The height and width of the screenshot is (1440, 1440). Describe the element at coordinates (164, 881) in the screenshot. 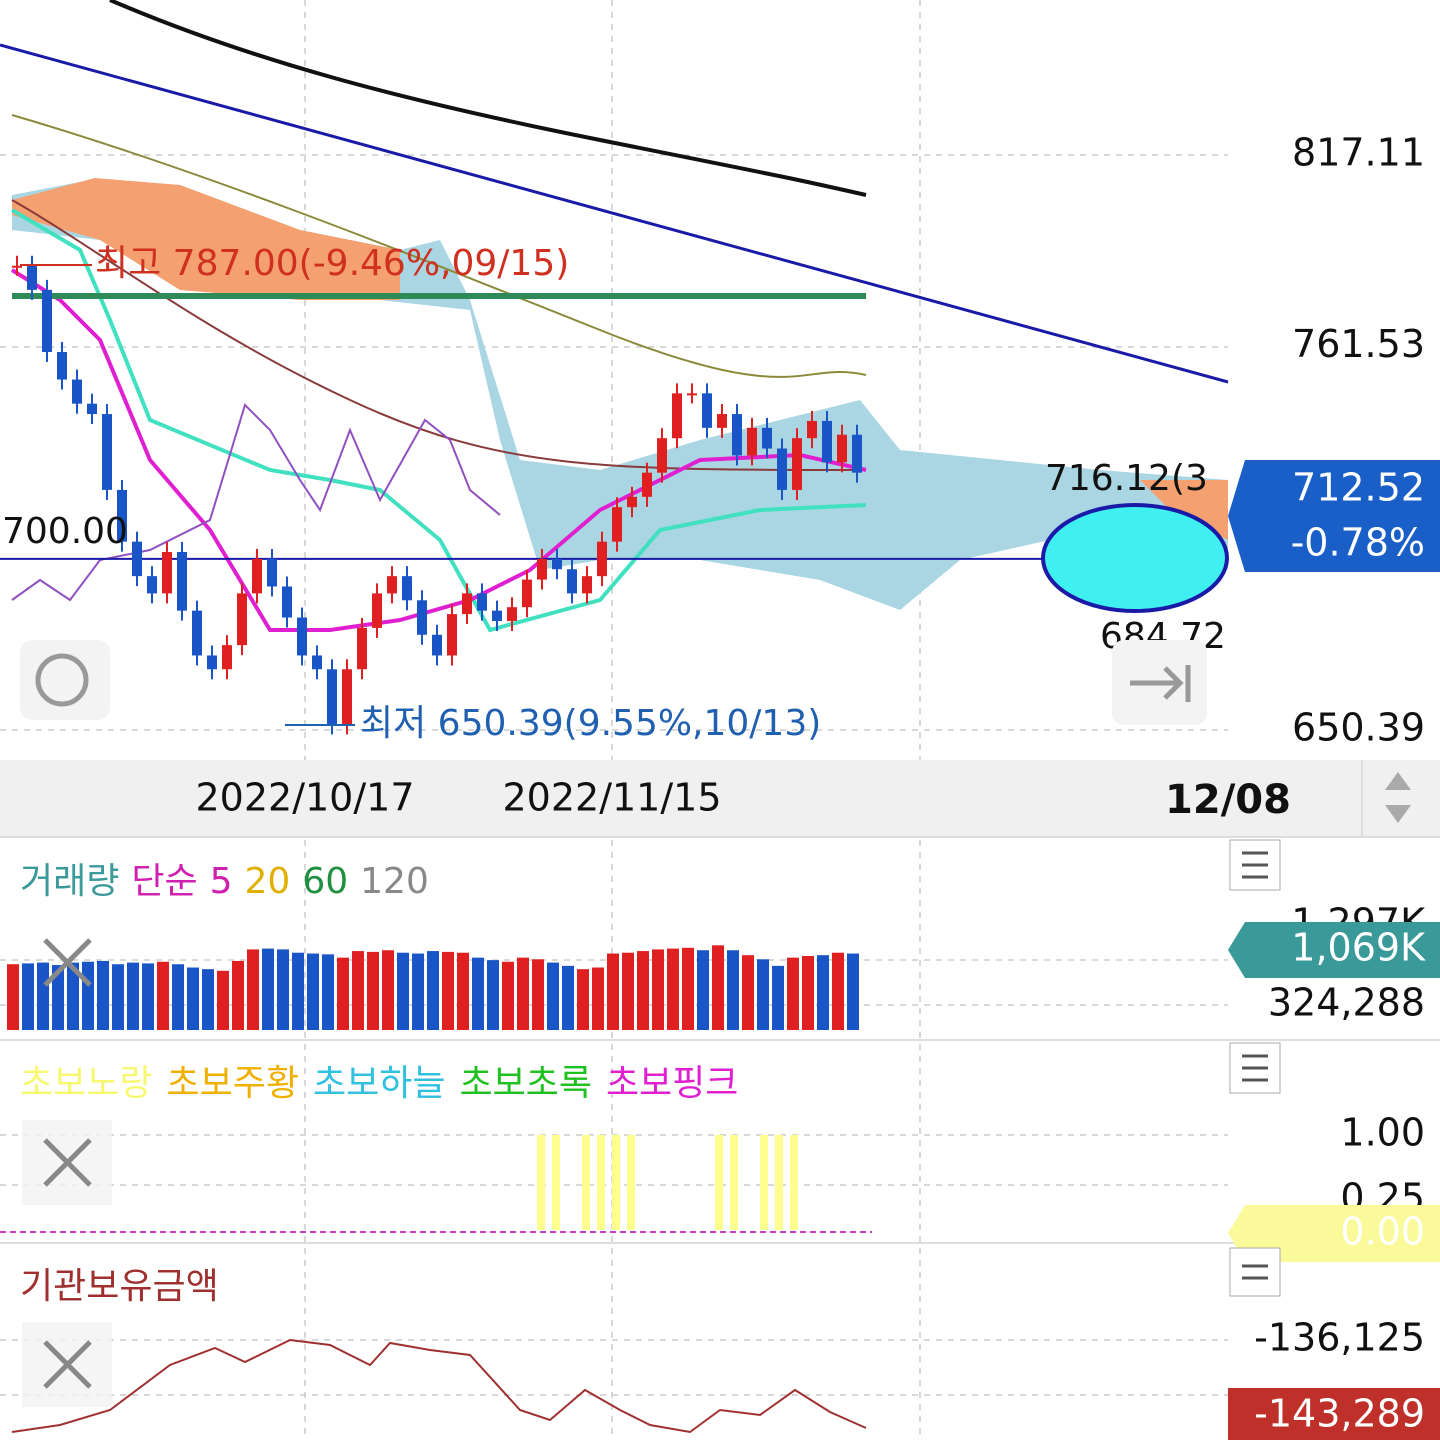

I see `t: 단순` at that location.